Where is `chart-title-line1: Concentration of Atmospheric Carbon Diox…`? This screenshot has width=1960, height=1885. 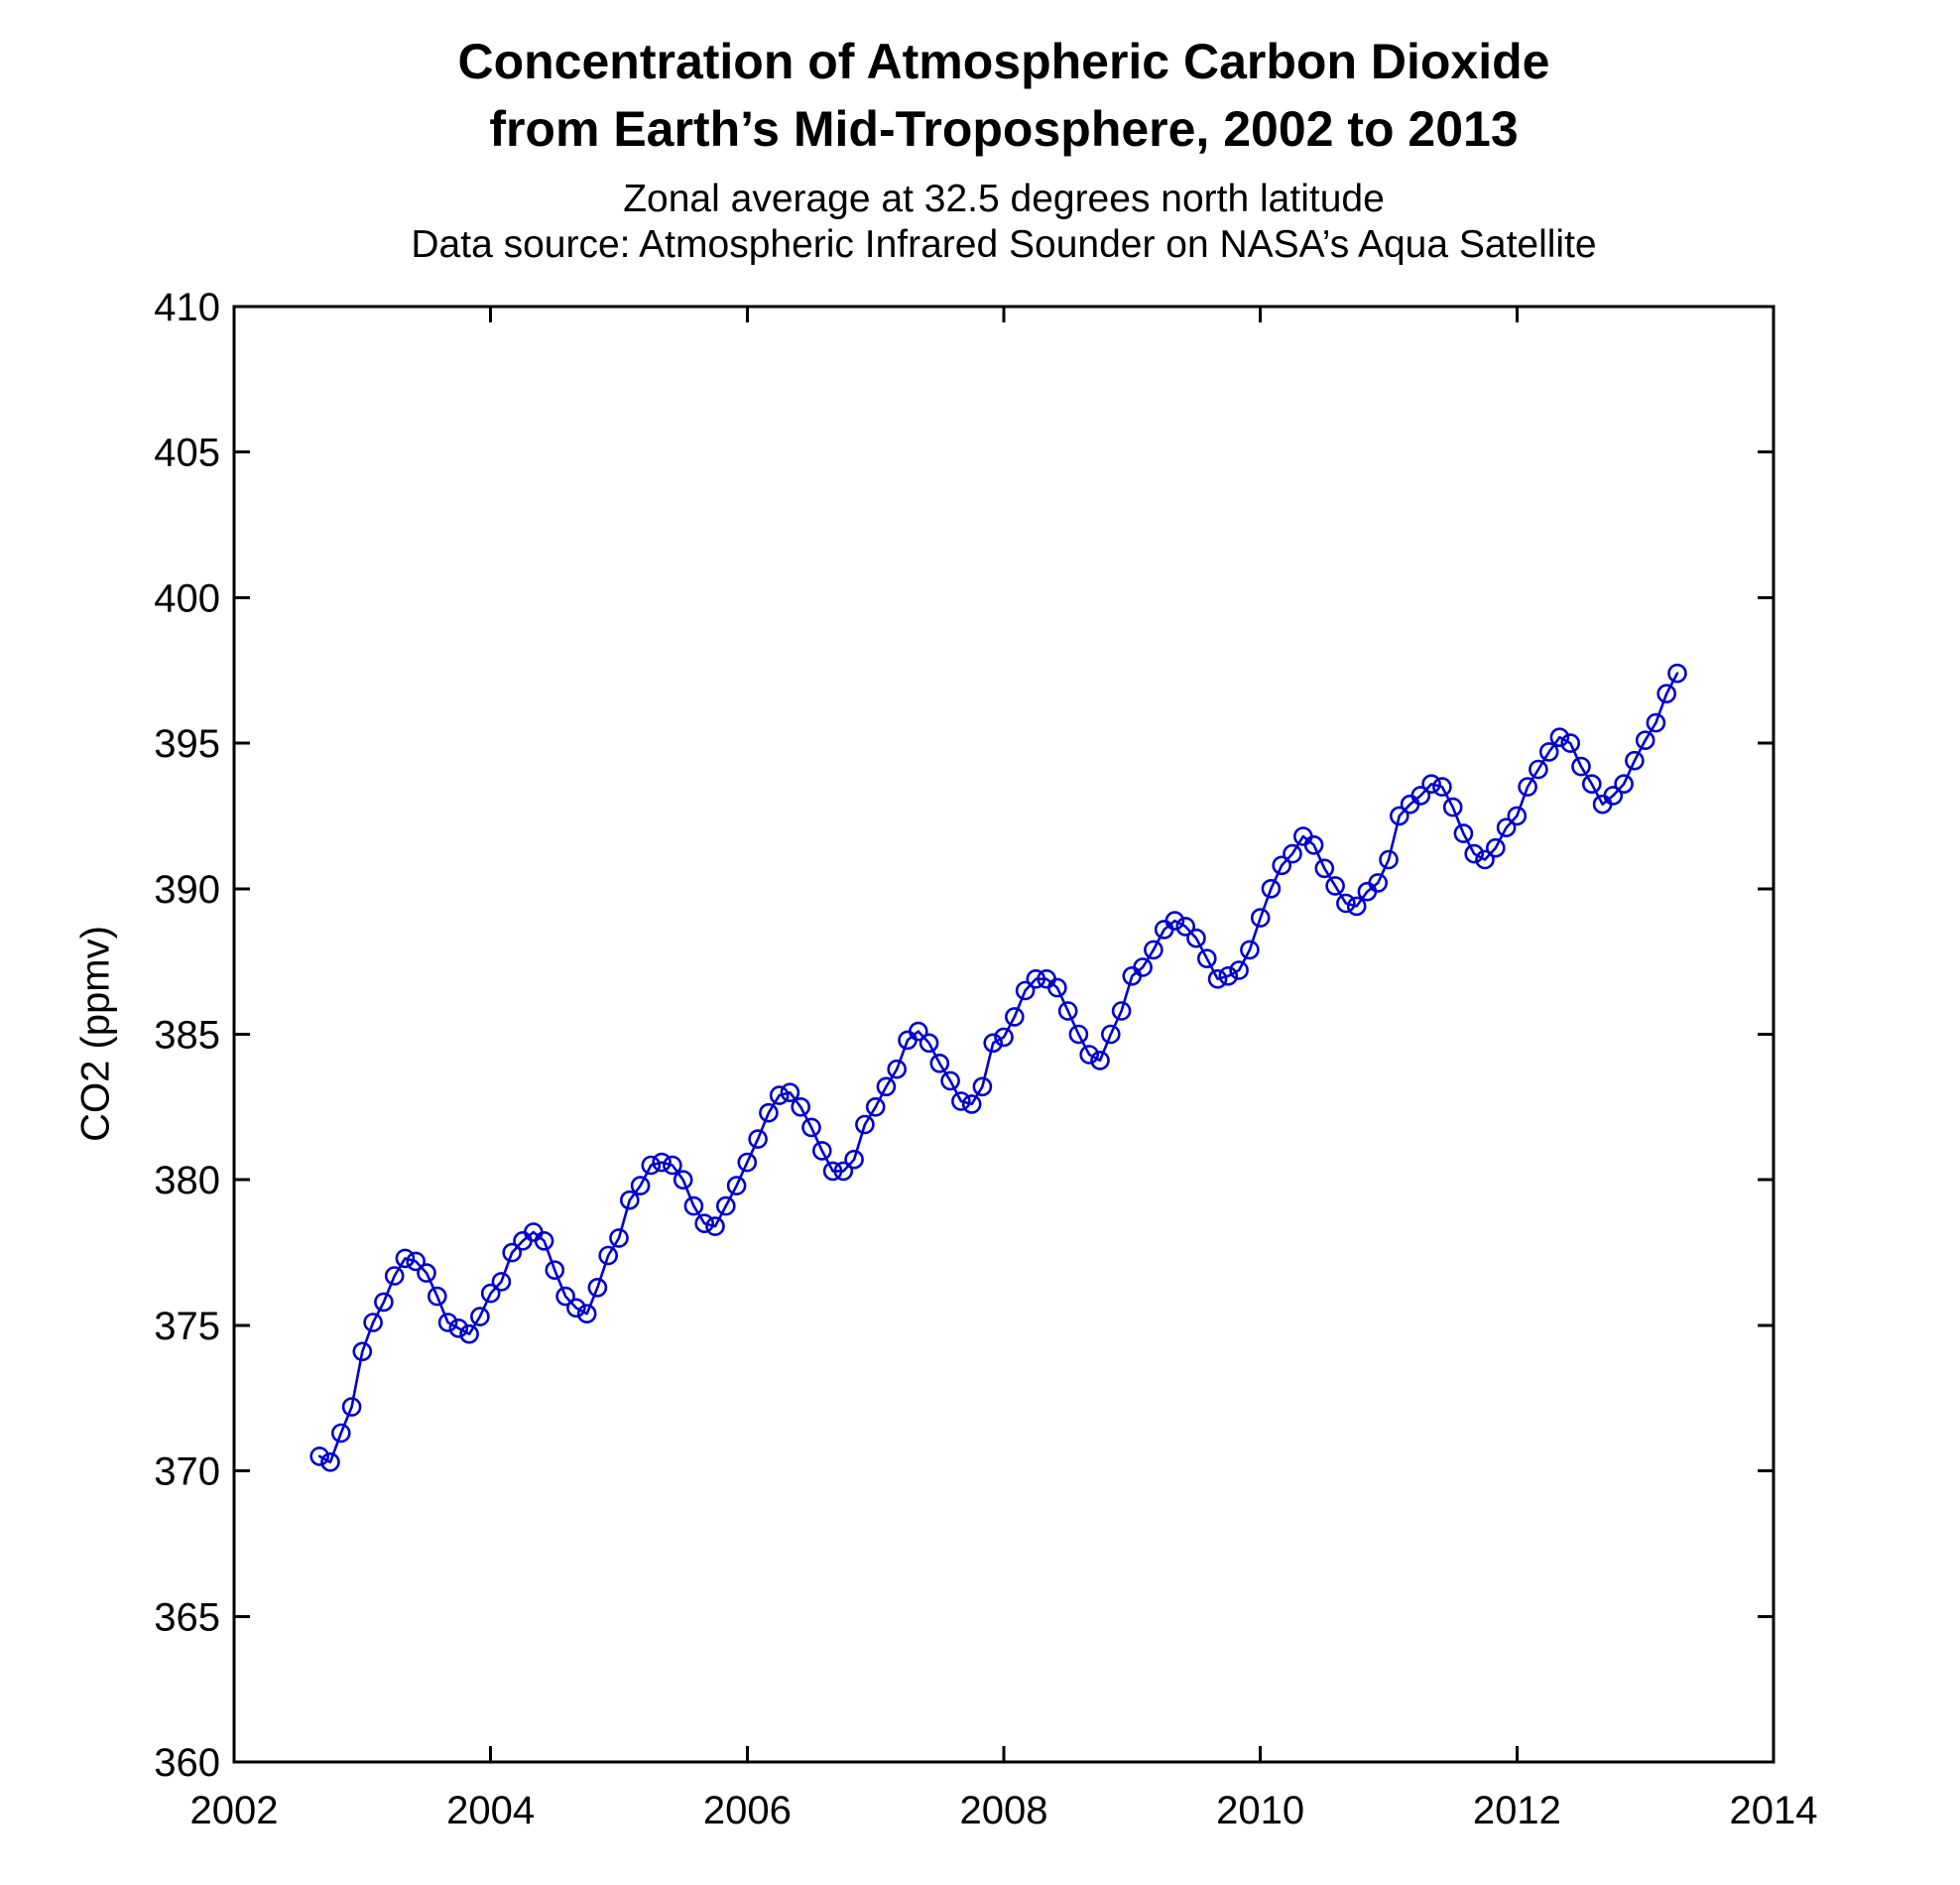
chart-title-line1: Concentration of Atmospheric Carbon Diox… is located at coordinates (1004, 61).